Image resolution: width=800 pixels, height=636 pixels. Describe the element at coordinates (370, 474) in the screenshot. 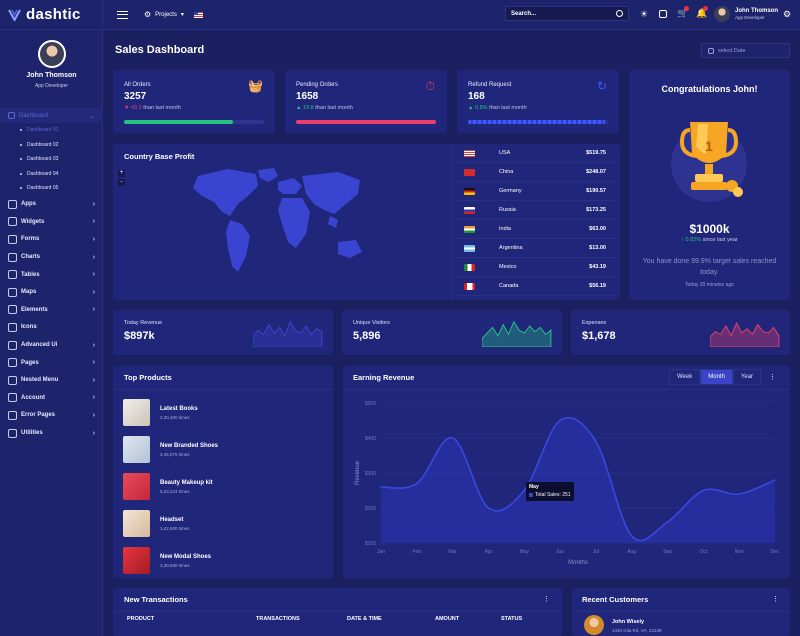

I see `y-tick-label: $300` at that location.